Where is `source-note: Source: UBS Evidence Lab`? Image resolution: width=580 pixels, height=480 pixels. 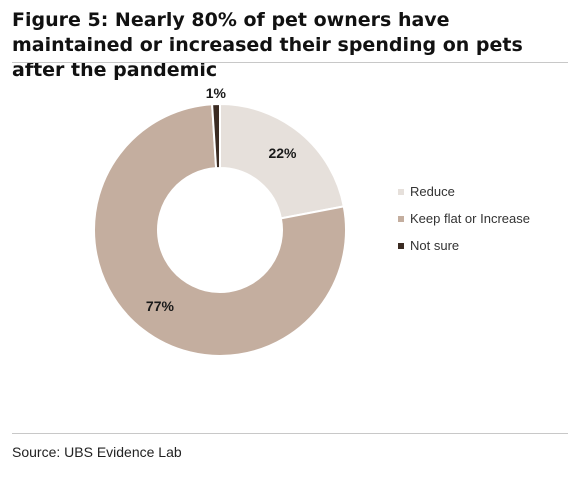 source-note: Source: UBS Evidence Lab is located at coordinates (97, 452).